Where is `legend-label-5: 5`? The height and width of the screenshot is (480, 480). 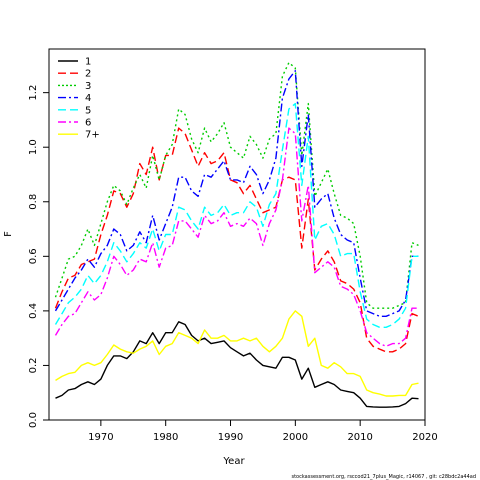 legend-label-5: 5 is located at coordinates (88, 110).